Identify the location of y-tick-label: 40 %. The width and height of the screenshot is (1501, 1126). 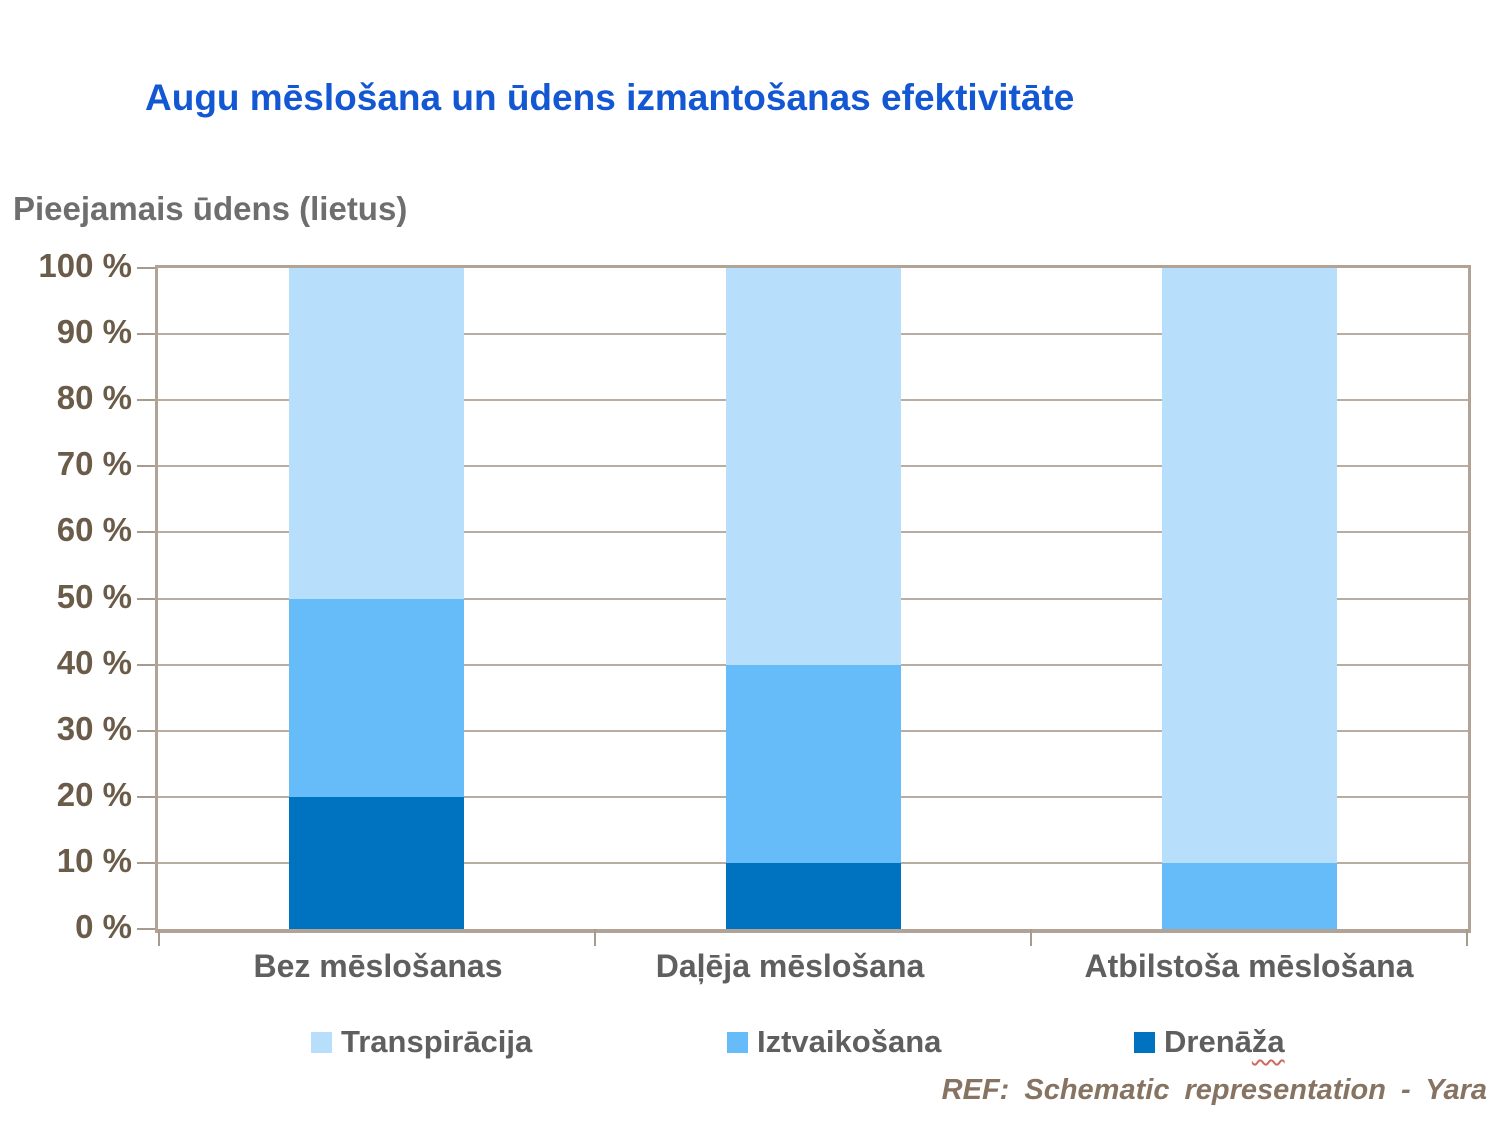
(94, 662).